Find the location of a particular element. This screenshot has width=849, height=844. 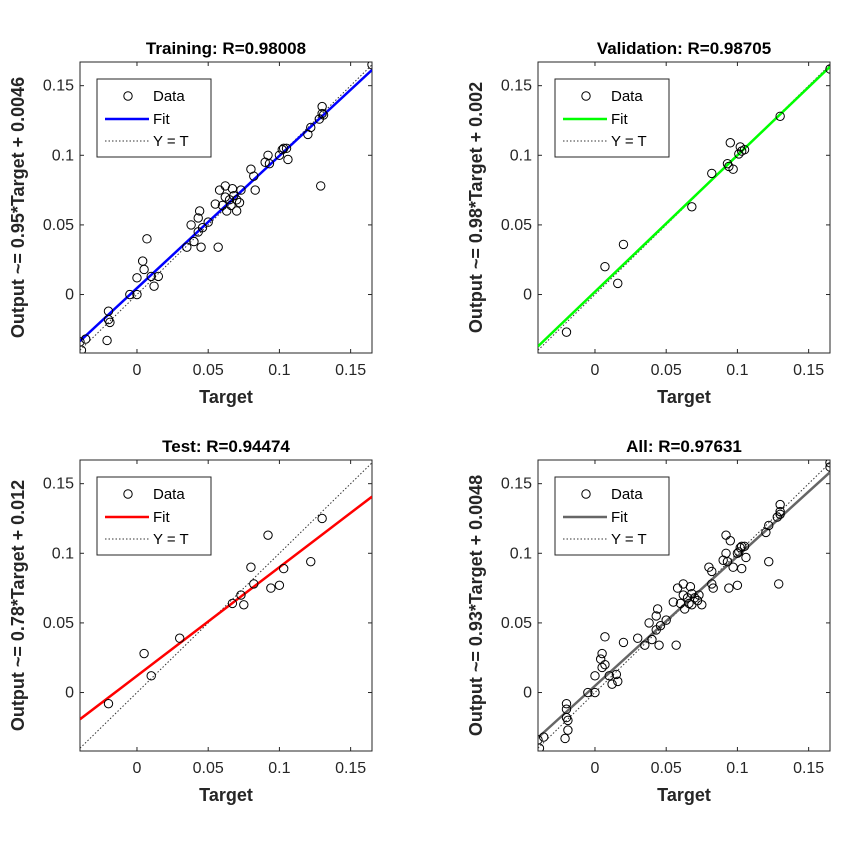

test-ytick-label: 0.05 is located at coordinates (58, 623).